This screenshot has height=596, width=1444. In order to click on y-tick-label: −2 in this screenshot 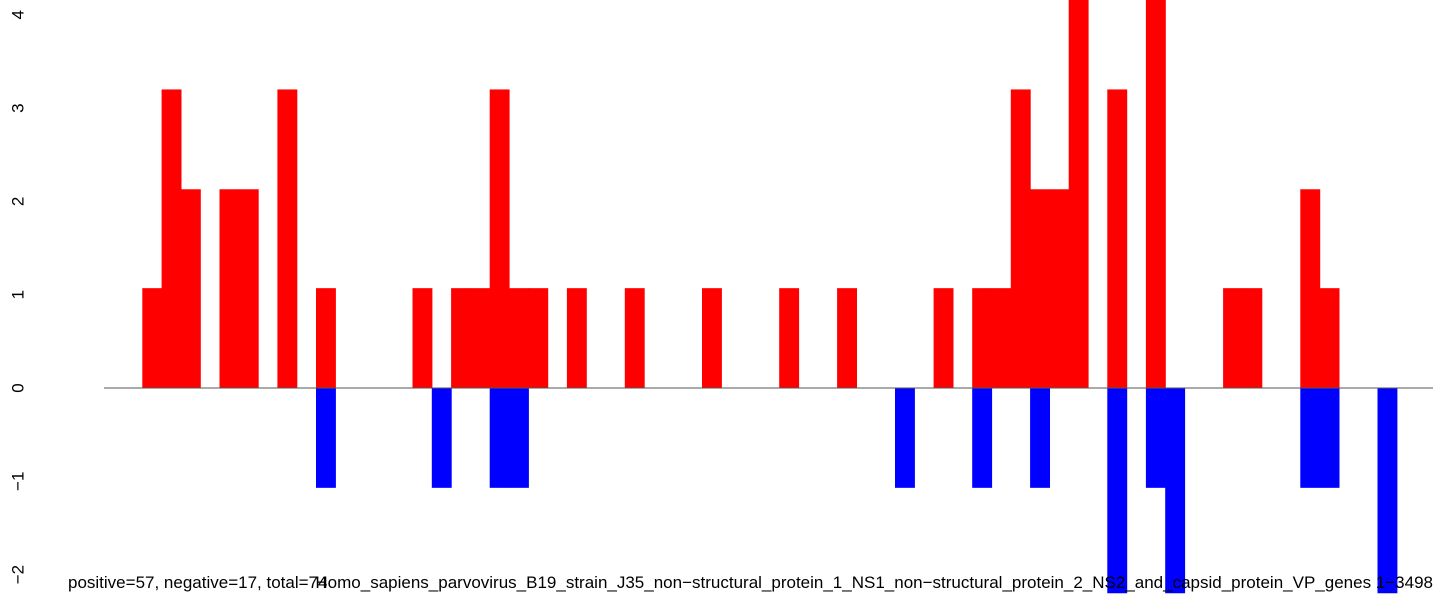, I will do `click(18, 574)`.